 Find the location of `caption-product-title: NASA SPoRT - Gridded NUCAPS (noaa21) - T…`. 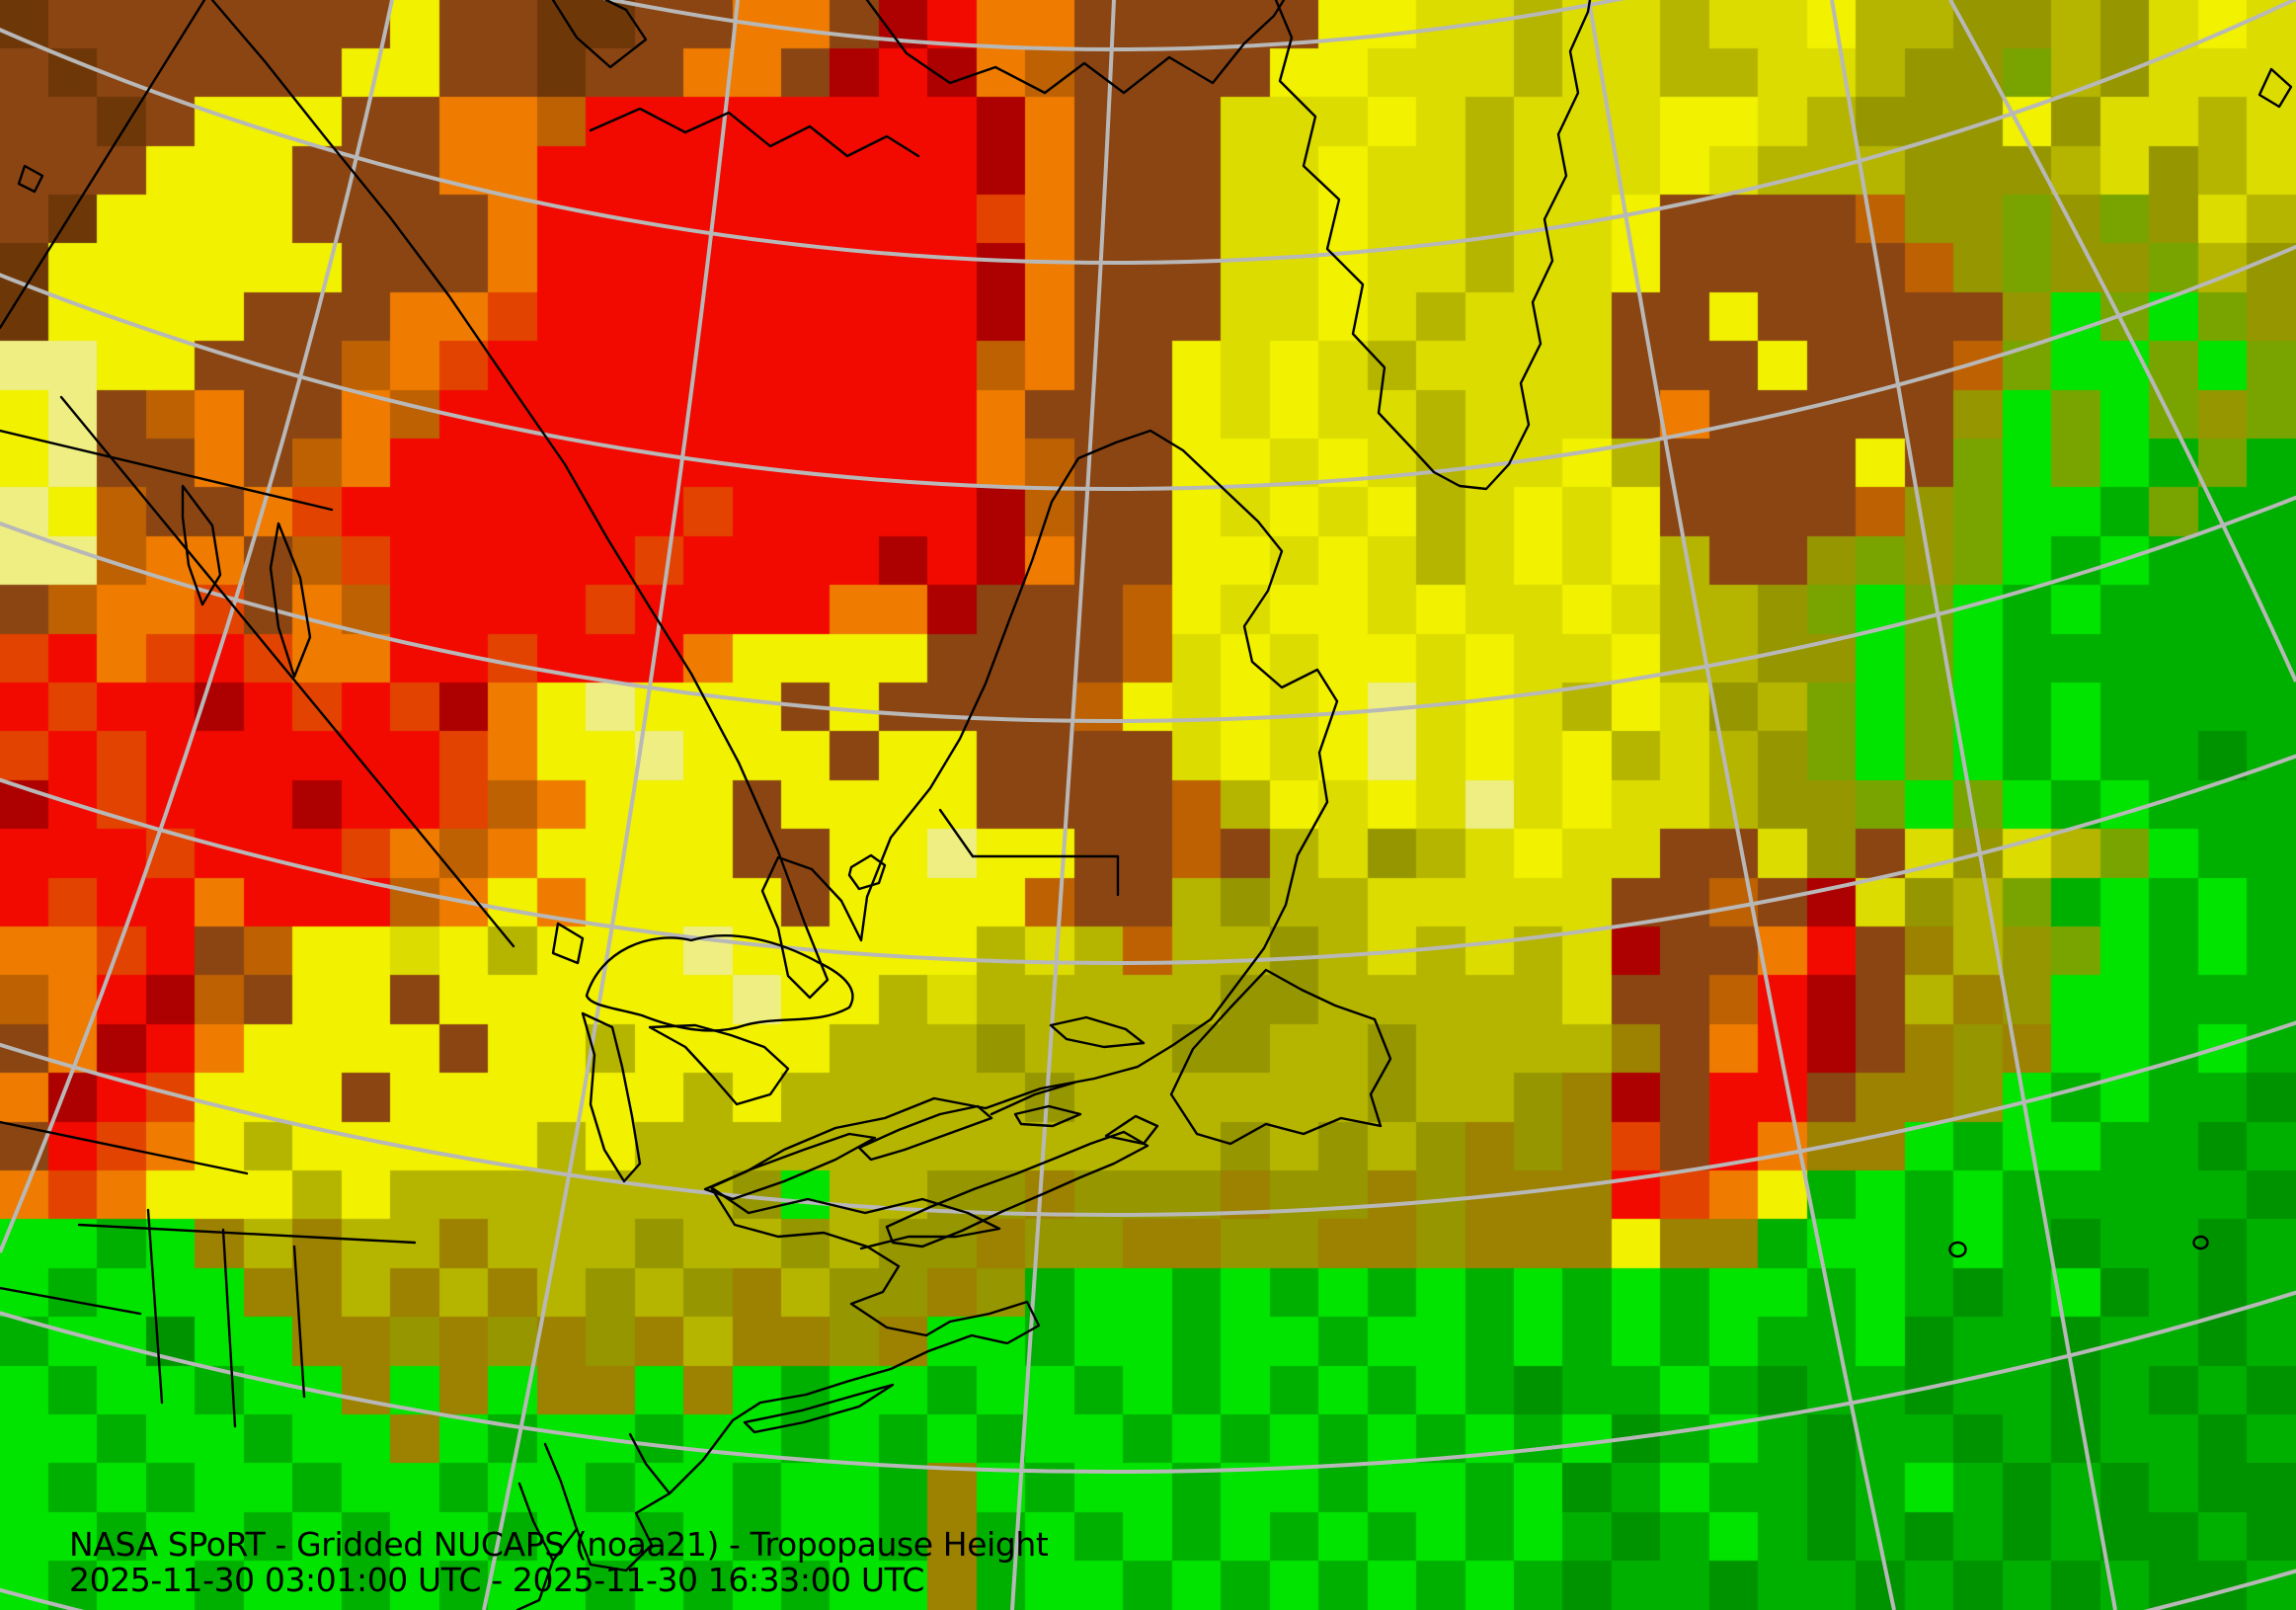

caption-product-title: NASA SPoRT - Gridded NUCAPS (noaa21) - T… is located at coordinates (559, 1544).